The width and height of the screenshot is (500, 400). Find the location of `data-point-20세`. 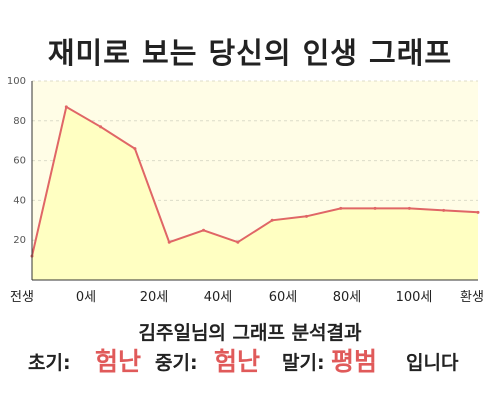

data-point-20세 is located at coordinates (135, 149).